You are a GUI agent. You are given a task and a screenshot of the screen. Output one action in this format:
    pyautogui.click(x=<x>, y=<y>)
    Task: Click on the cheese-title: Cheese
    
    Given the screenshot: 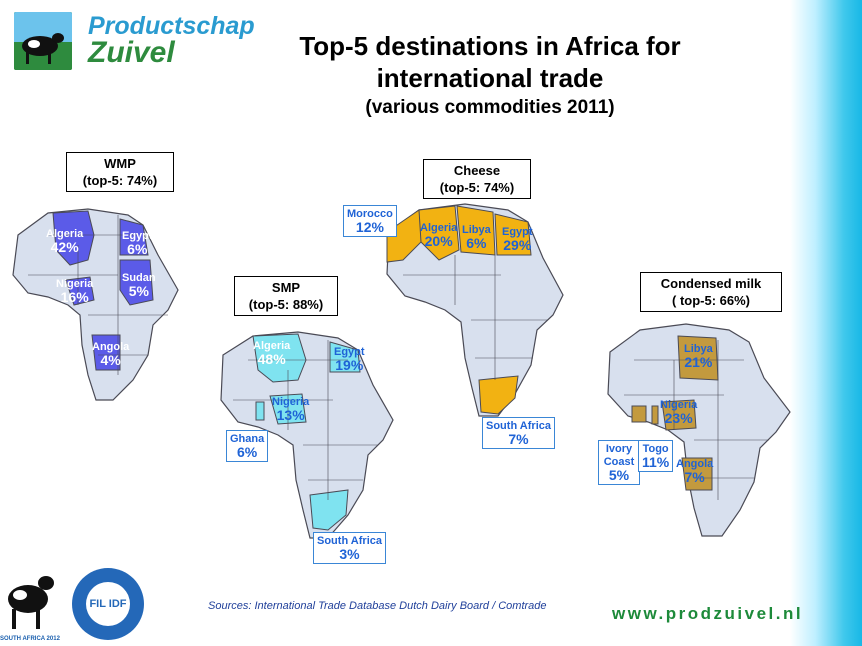 What is the action you would take?
    pyautogui.click(x=477, y=170)
    